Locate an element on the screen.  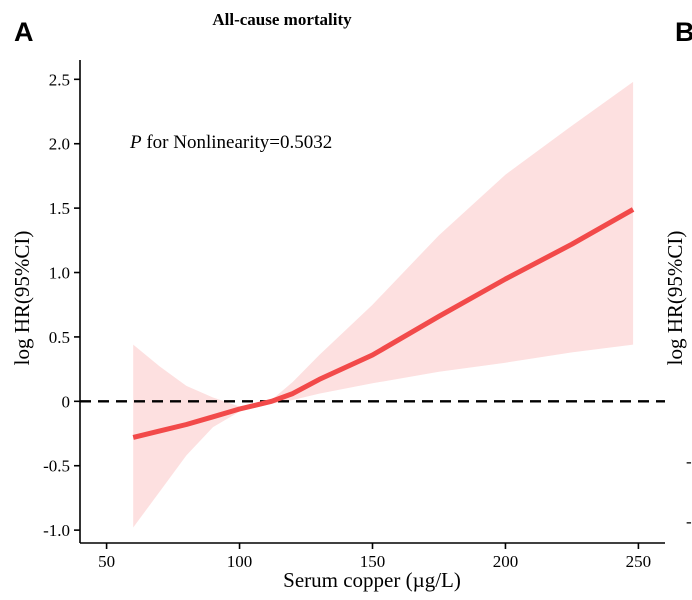
annotation-text: for Nonlinearity=0.5032 is located at coordinates (237, 142).